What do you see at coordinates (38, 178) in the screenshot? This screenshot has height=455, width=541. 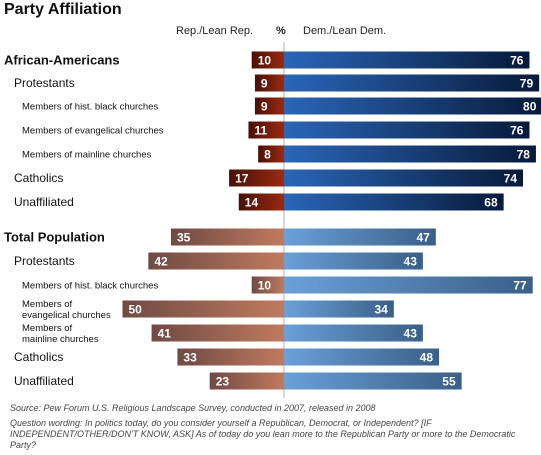 I see `category-label-0-5: Catholics` at bounding box center [38, 178].